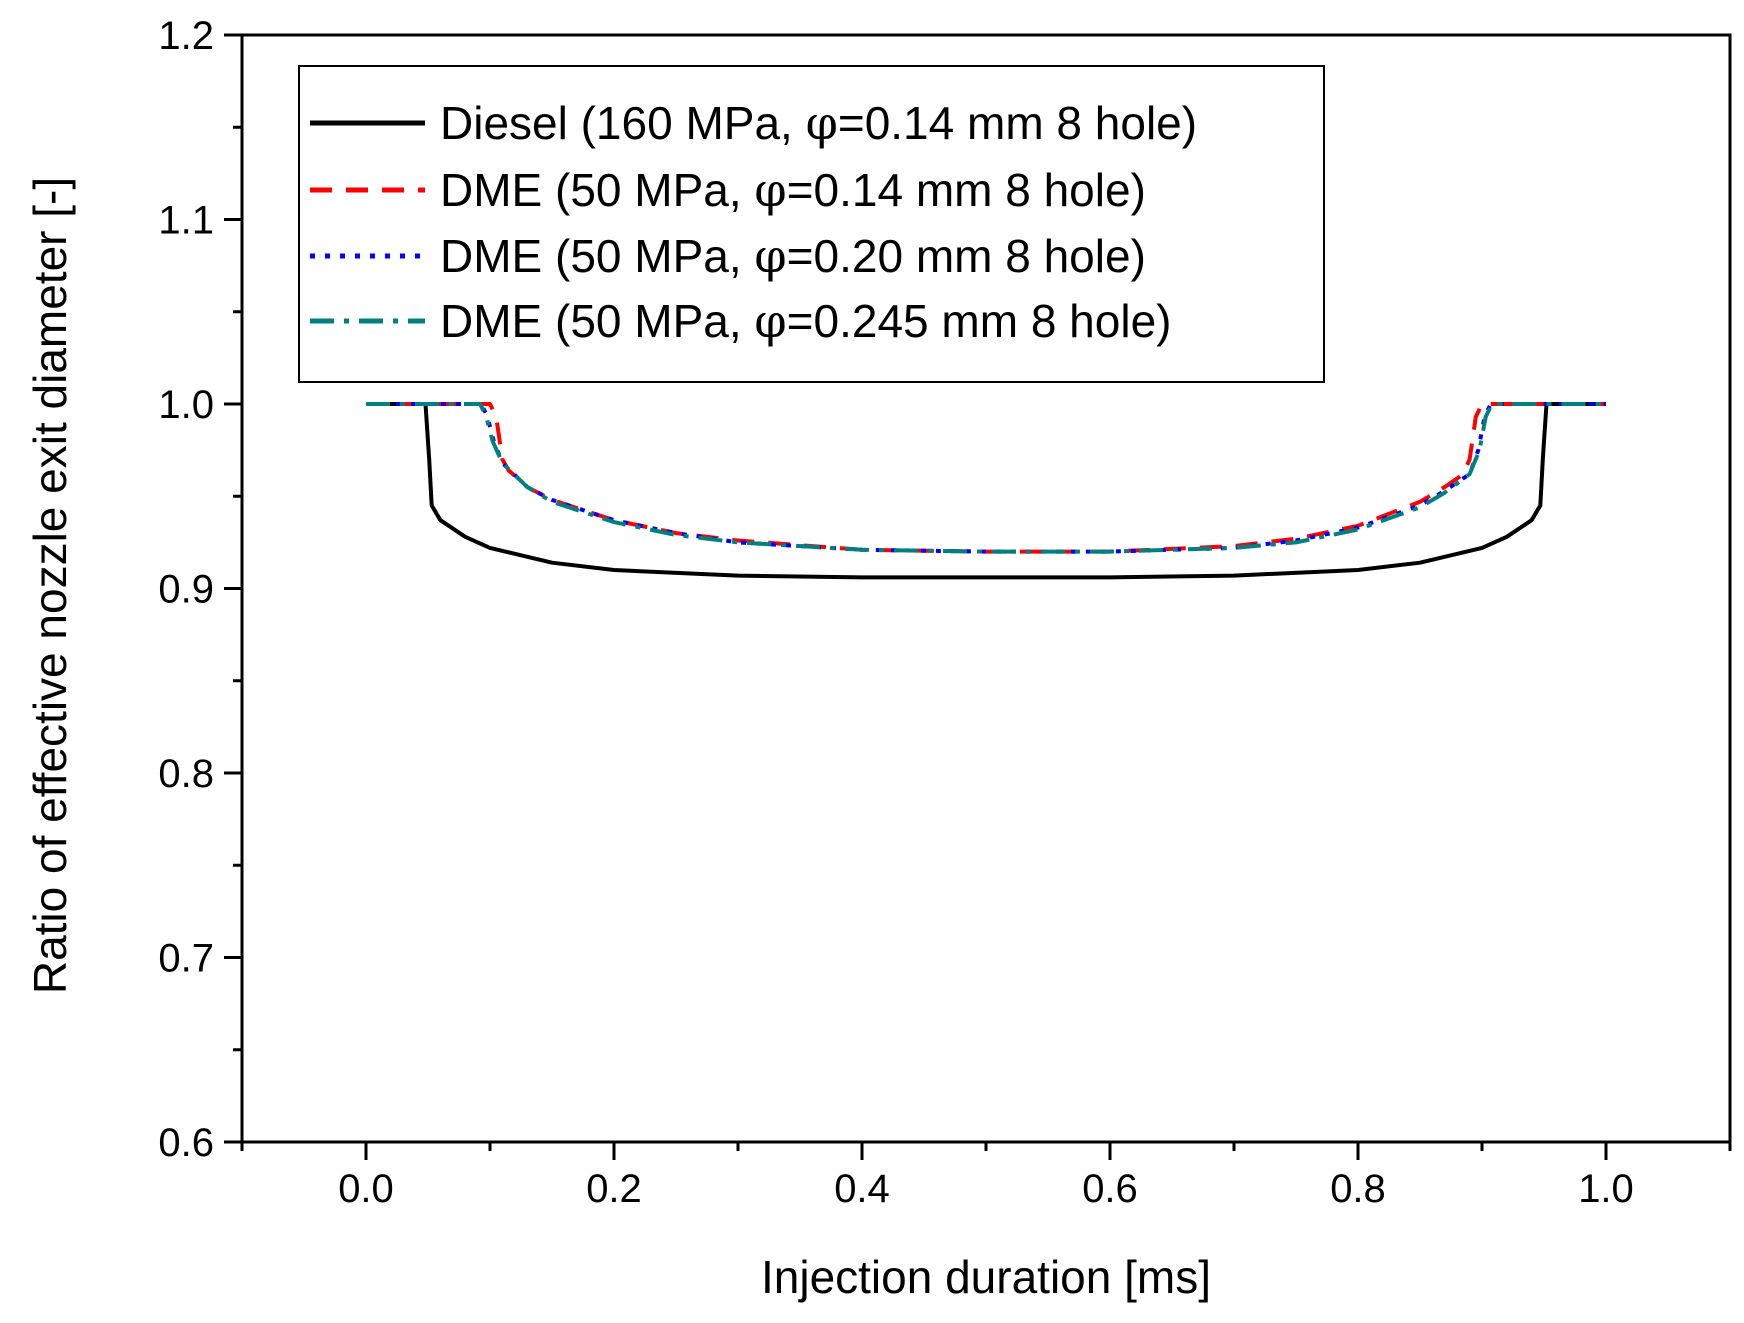  I want to click on y-tick-label: 0.8, so click(186, 774).